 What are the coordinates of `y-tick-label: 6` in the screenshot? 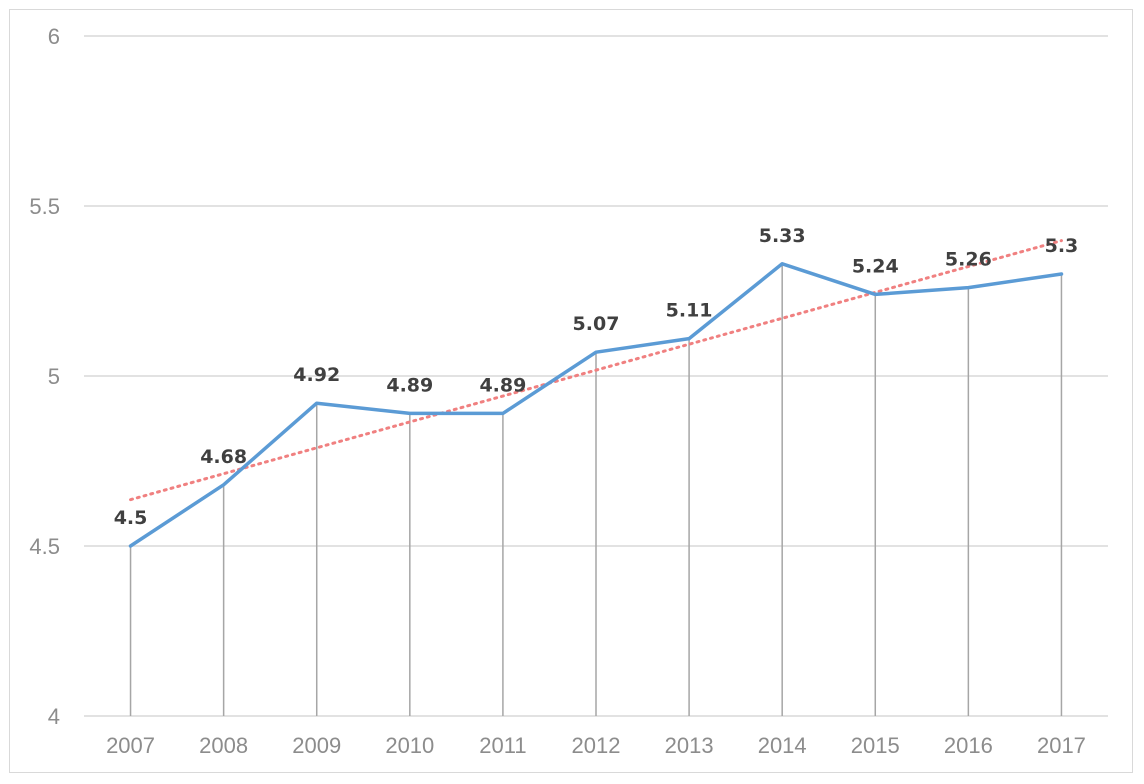 It's located at (54, 36).